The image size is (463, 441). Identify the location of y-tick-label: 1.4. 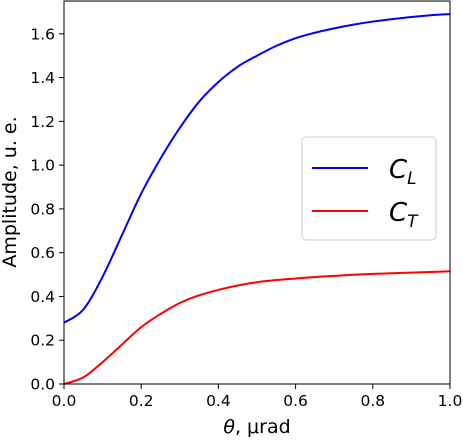
(42, 78).